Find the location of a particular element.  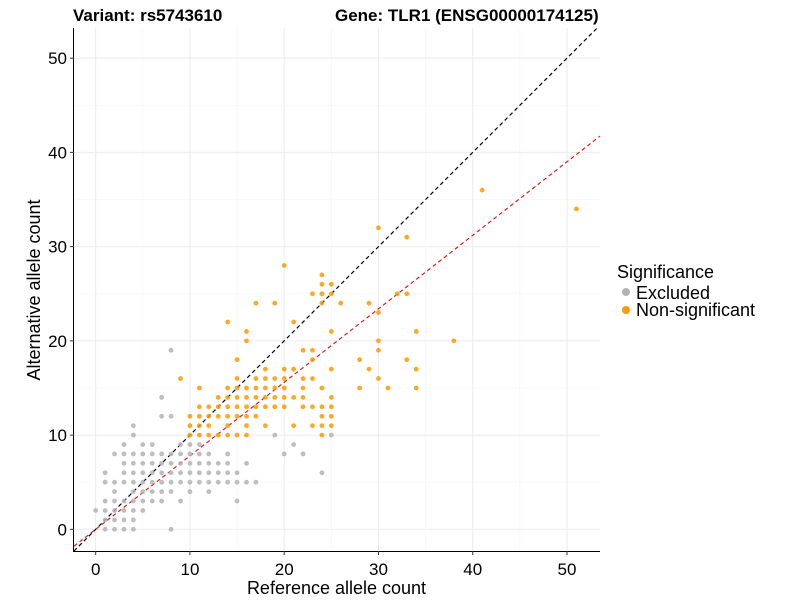

y-tick-label: 30 is located at coordinates (57, 247).